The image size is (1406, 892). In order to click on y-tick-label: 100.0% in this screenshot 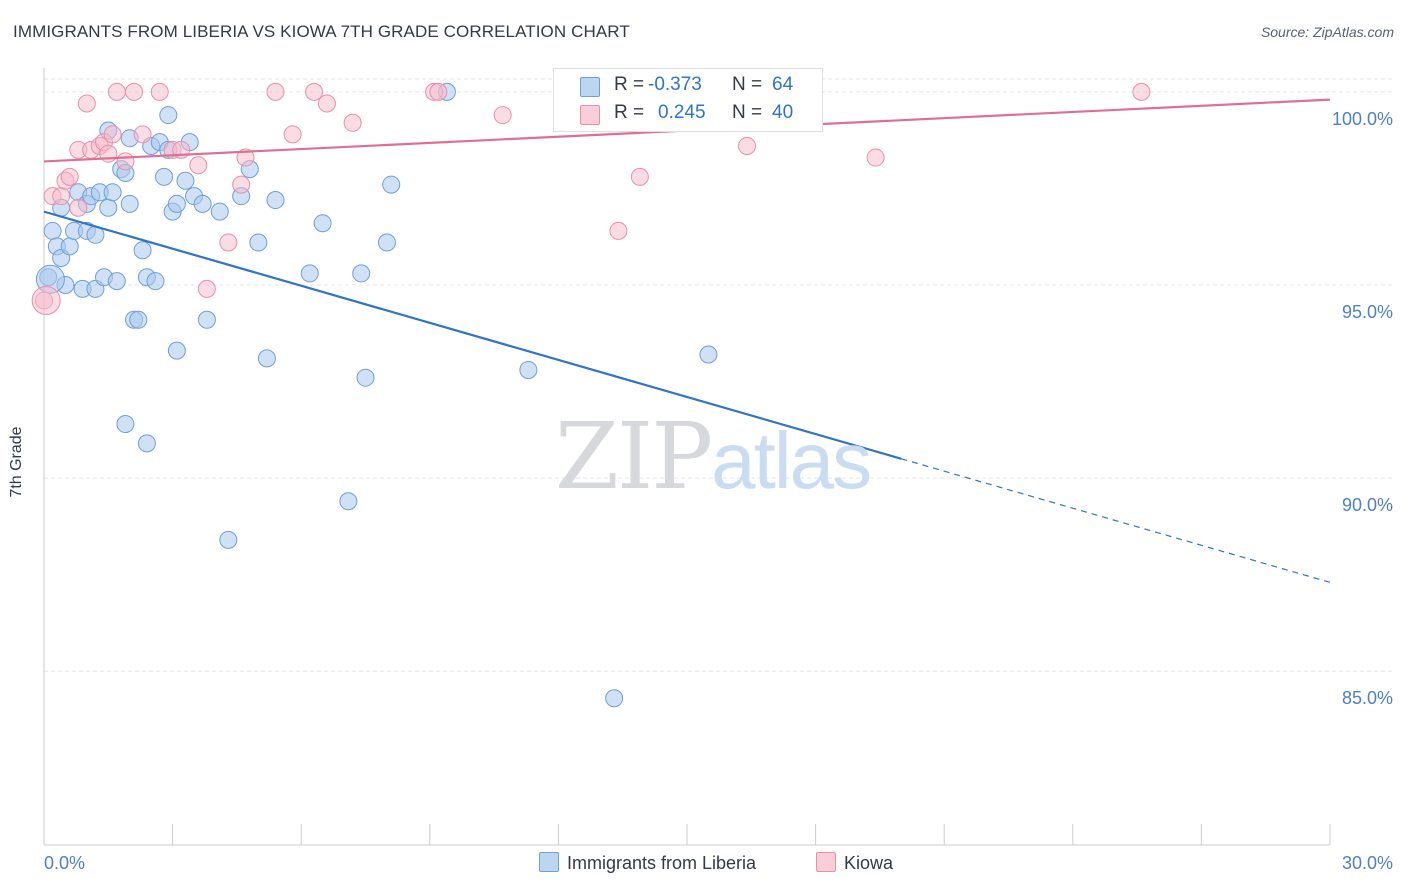, I will do `click(1362, 119)`.